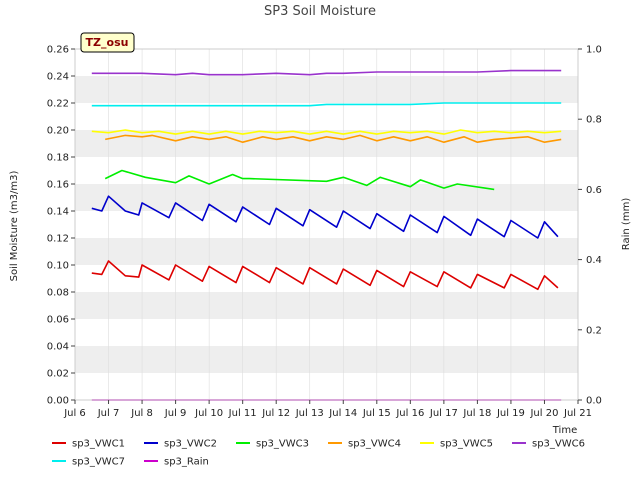  I want to click on x-tick-label: Jul 6, so click(74, 413).